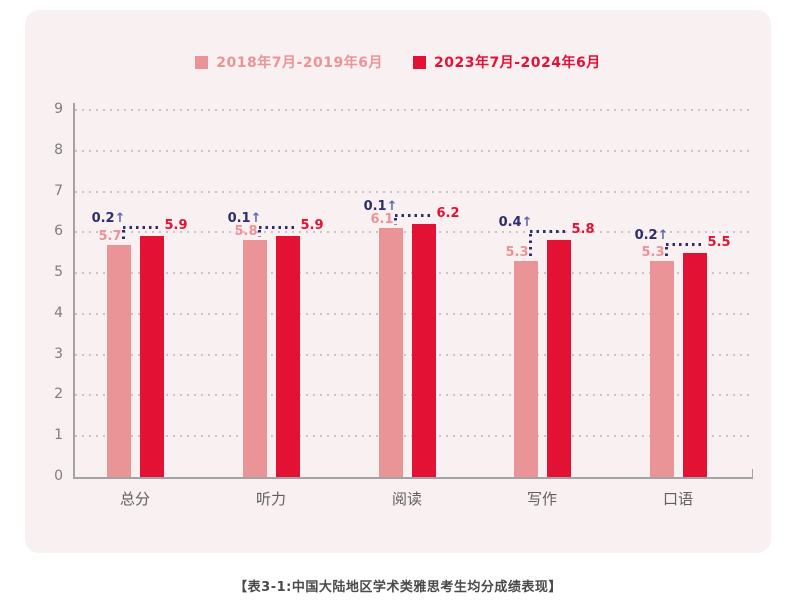  I want to click on value-label-red: 5.8, so click(583, 230).